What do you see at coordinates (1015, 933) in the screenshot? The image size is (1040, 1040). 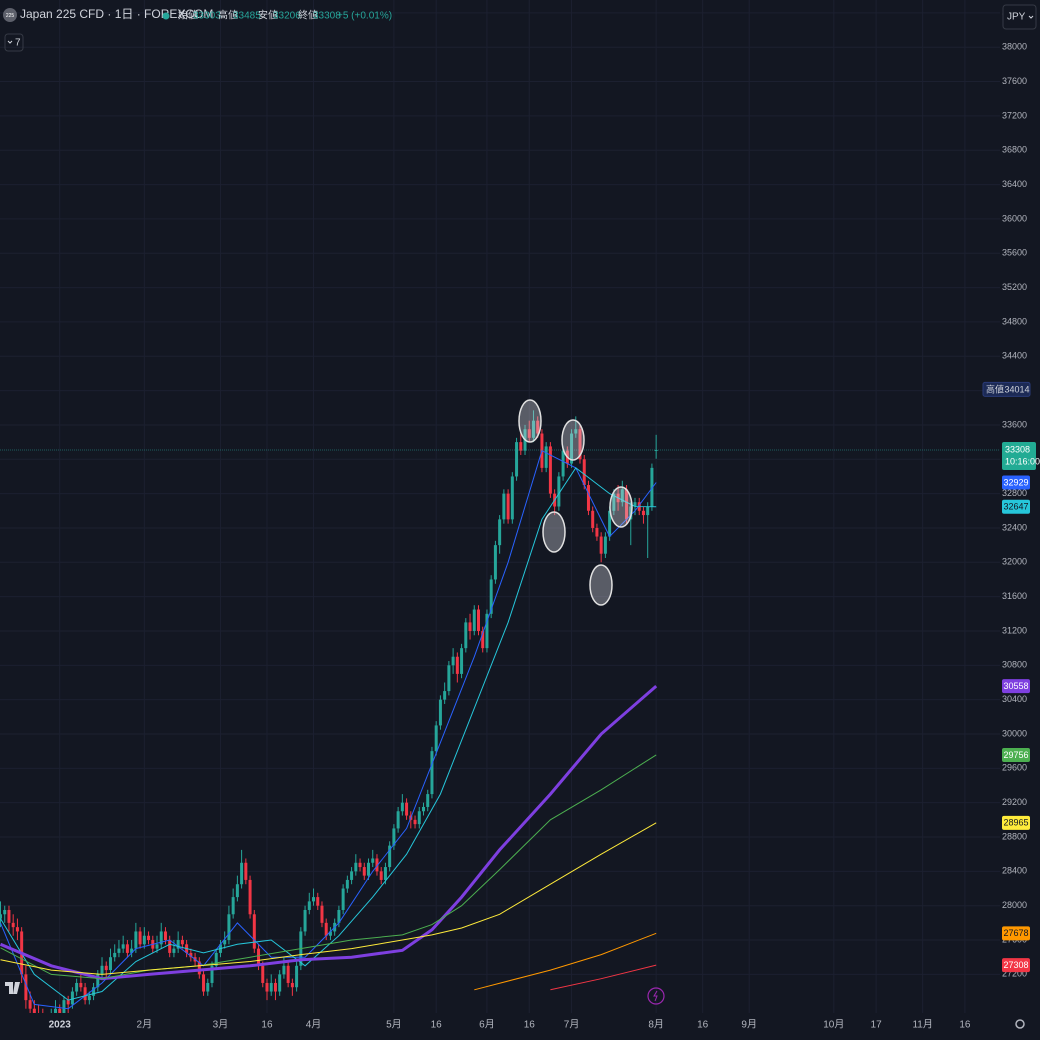 I see `price-tag-label: 27678` at bounding box center [1015, 933].